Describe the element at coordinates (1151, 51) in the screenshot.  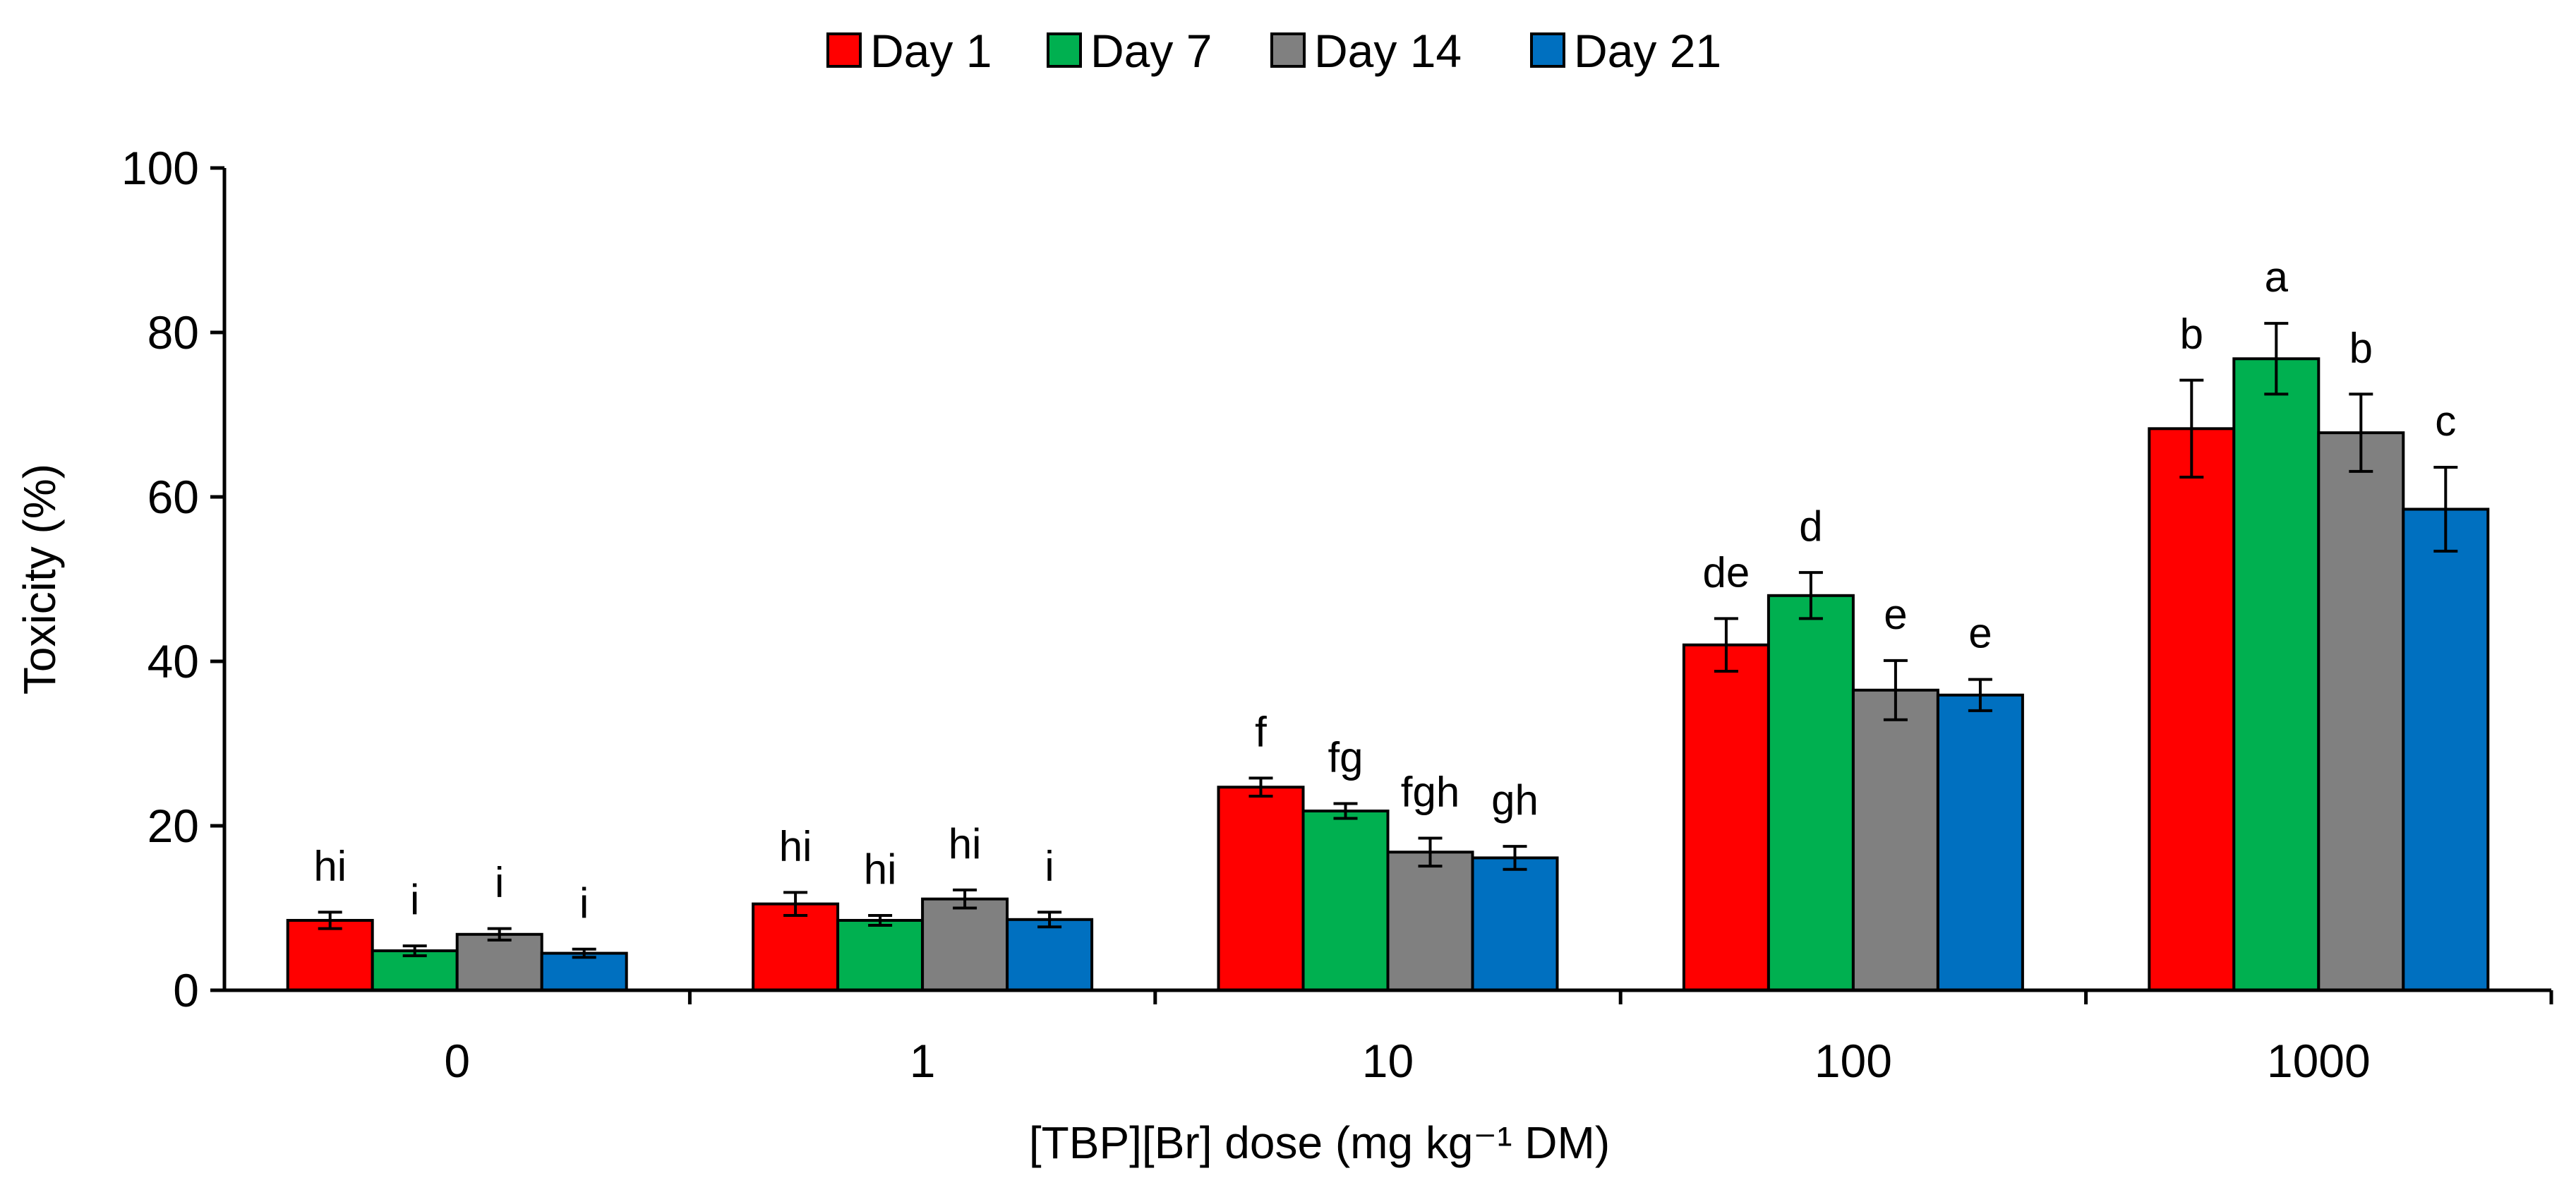
I see `legend-label: Day 7` at that location.